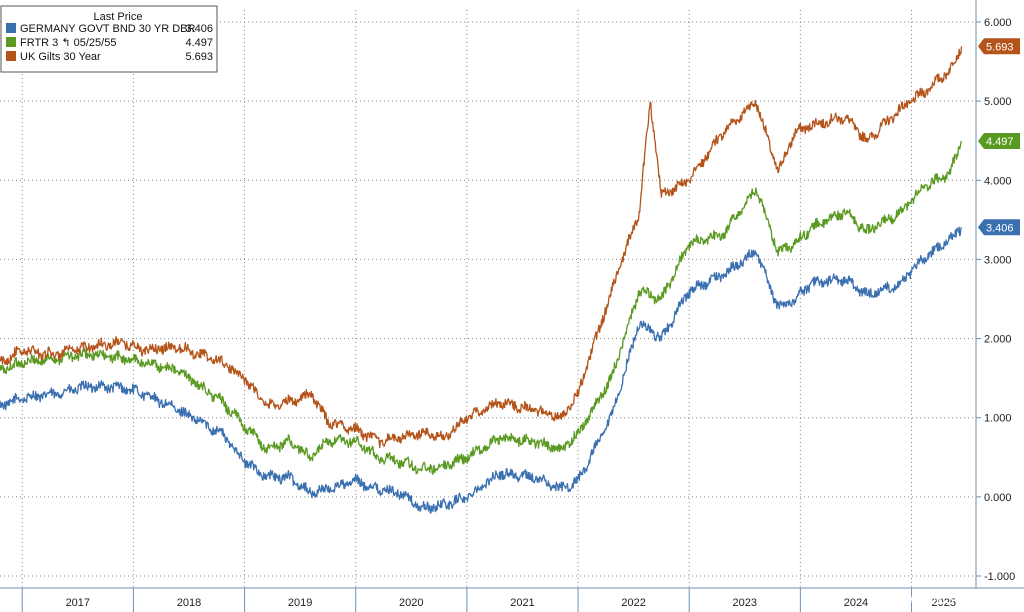 The width and height of the screenshot is (1024, 612). What do you see at coordinates (522, 603) in the screenshot?
I see `x-tick-label: 2021` at bounding box center [522, 603].